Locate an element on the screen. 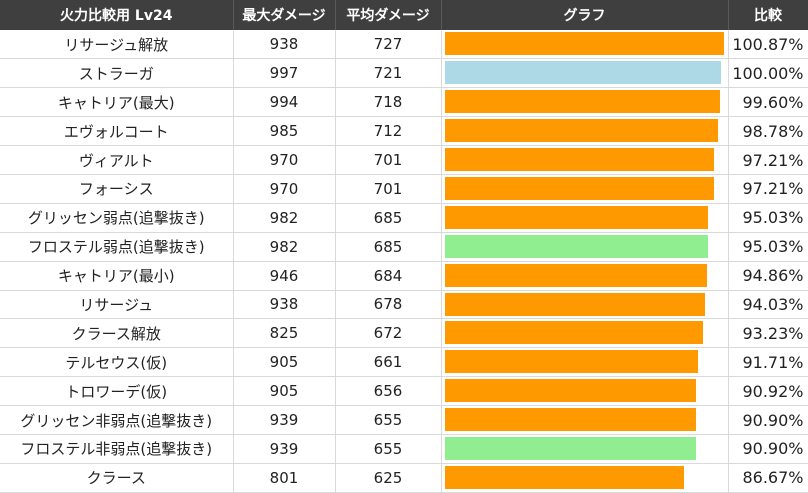 This screenshot has width=808, height=493. cell-ratio: 91.71% is located at coordinates (768, 362).